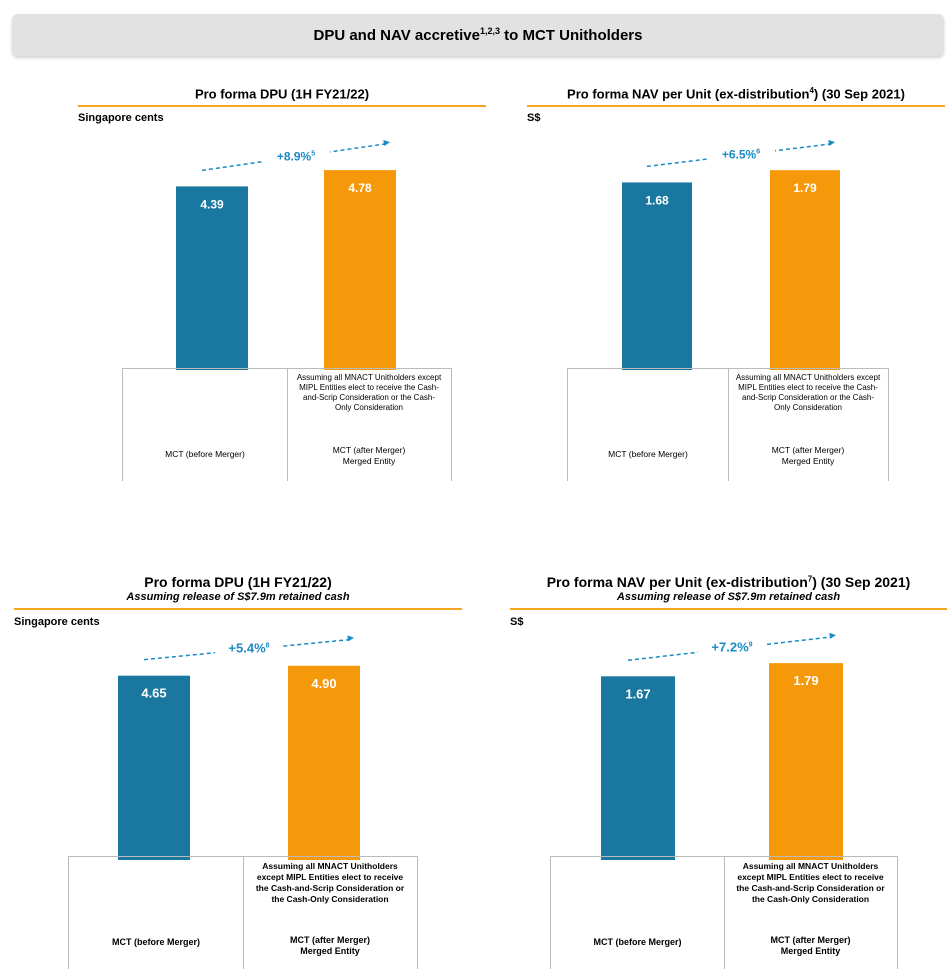 This screenshot has width=947, height=969. I want to click on value-label: 4.90, so click(323, 683).